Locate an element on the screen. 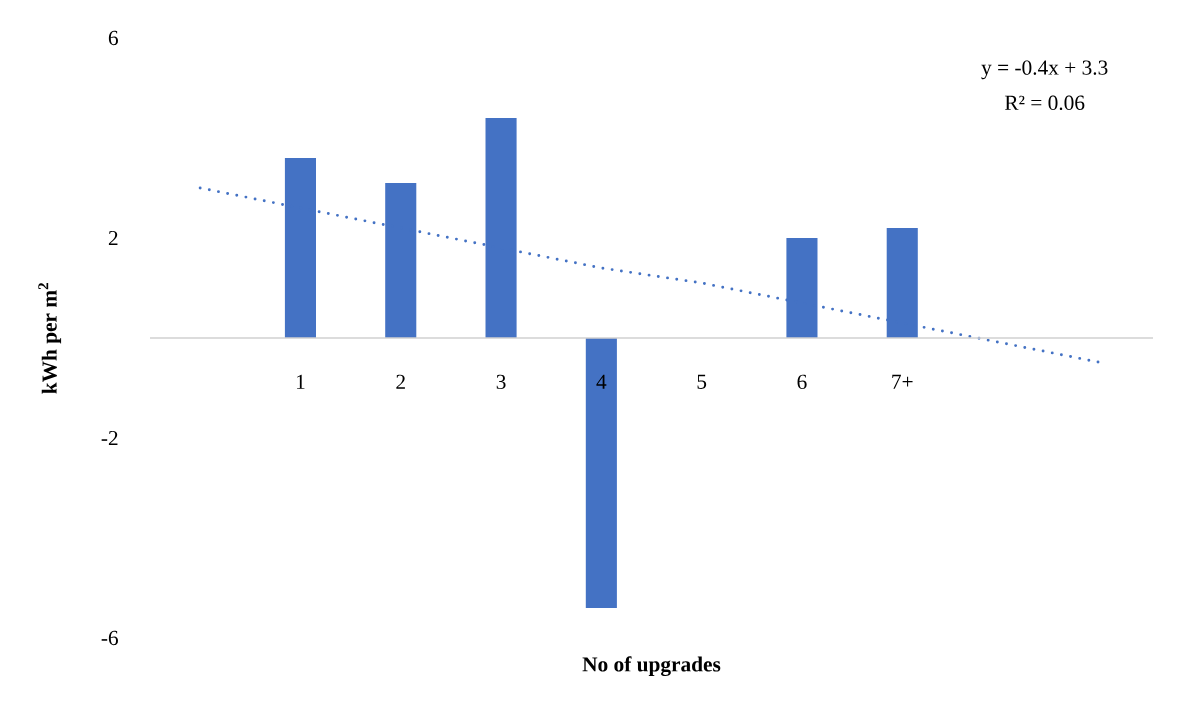  x-tick-label: 6 is located at coordinates (802, 382).